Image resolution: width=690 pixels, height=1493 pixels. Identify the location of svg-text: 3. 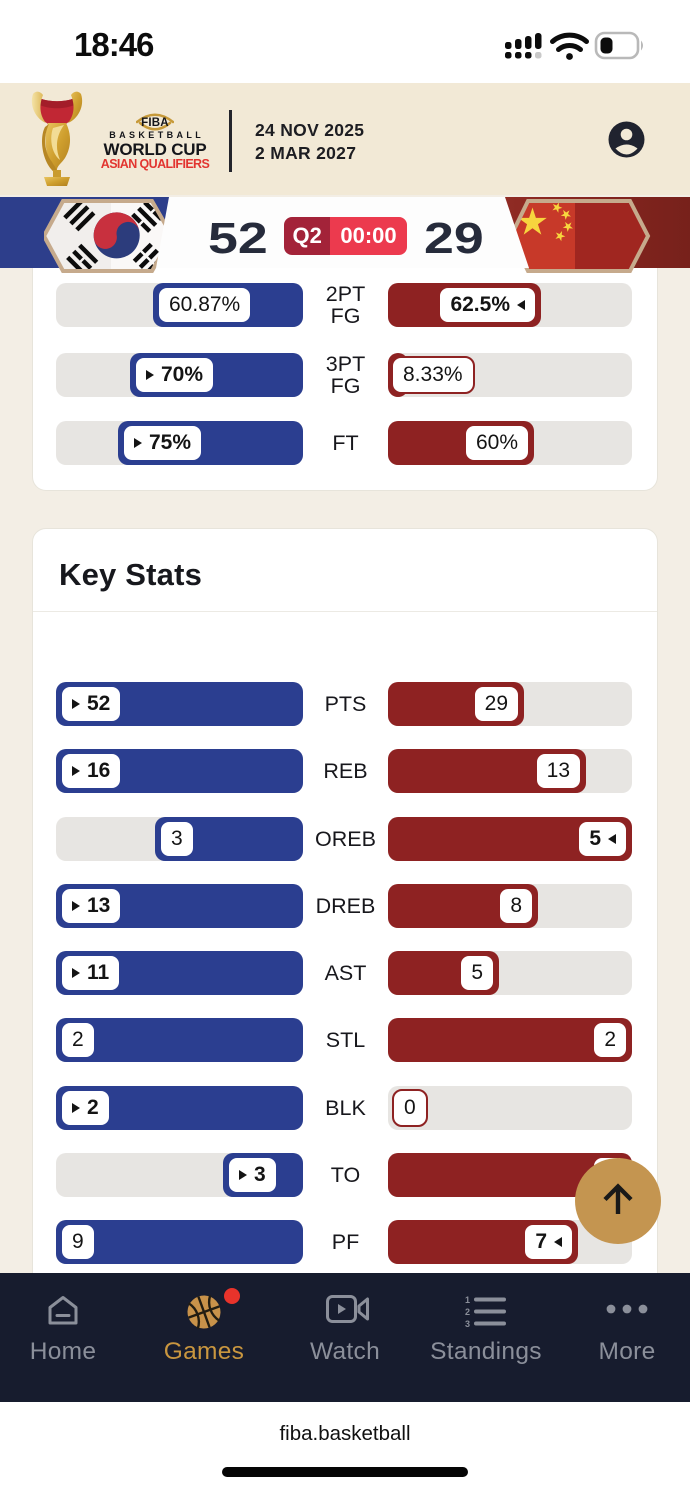
(467, 1324).